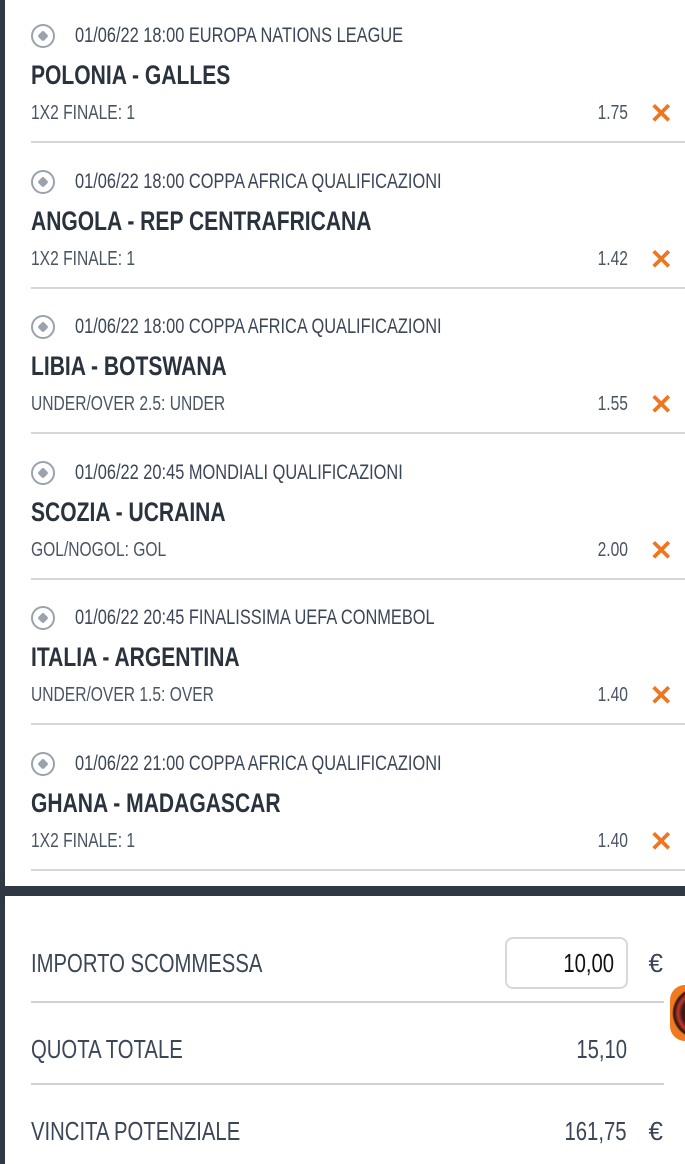 The height and width of the screenshot is (1164, 685). I want to click on bet-match: POLONIA - GALLES, so click(131, 75).